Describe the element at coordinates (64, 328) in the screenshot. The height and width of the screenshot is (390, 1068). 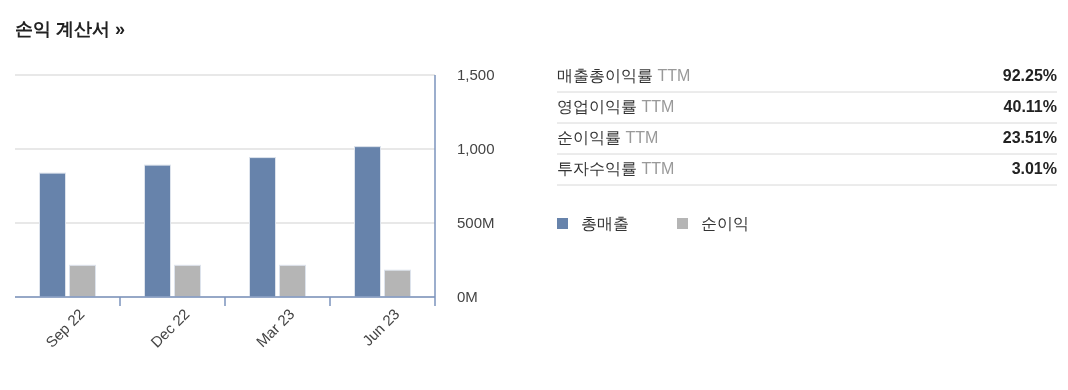
I see `x-tick-label: Sep 22` at that location.